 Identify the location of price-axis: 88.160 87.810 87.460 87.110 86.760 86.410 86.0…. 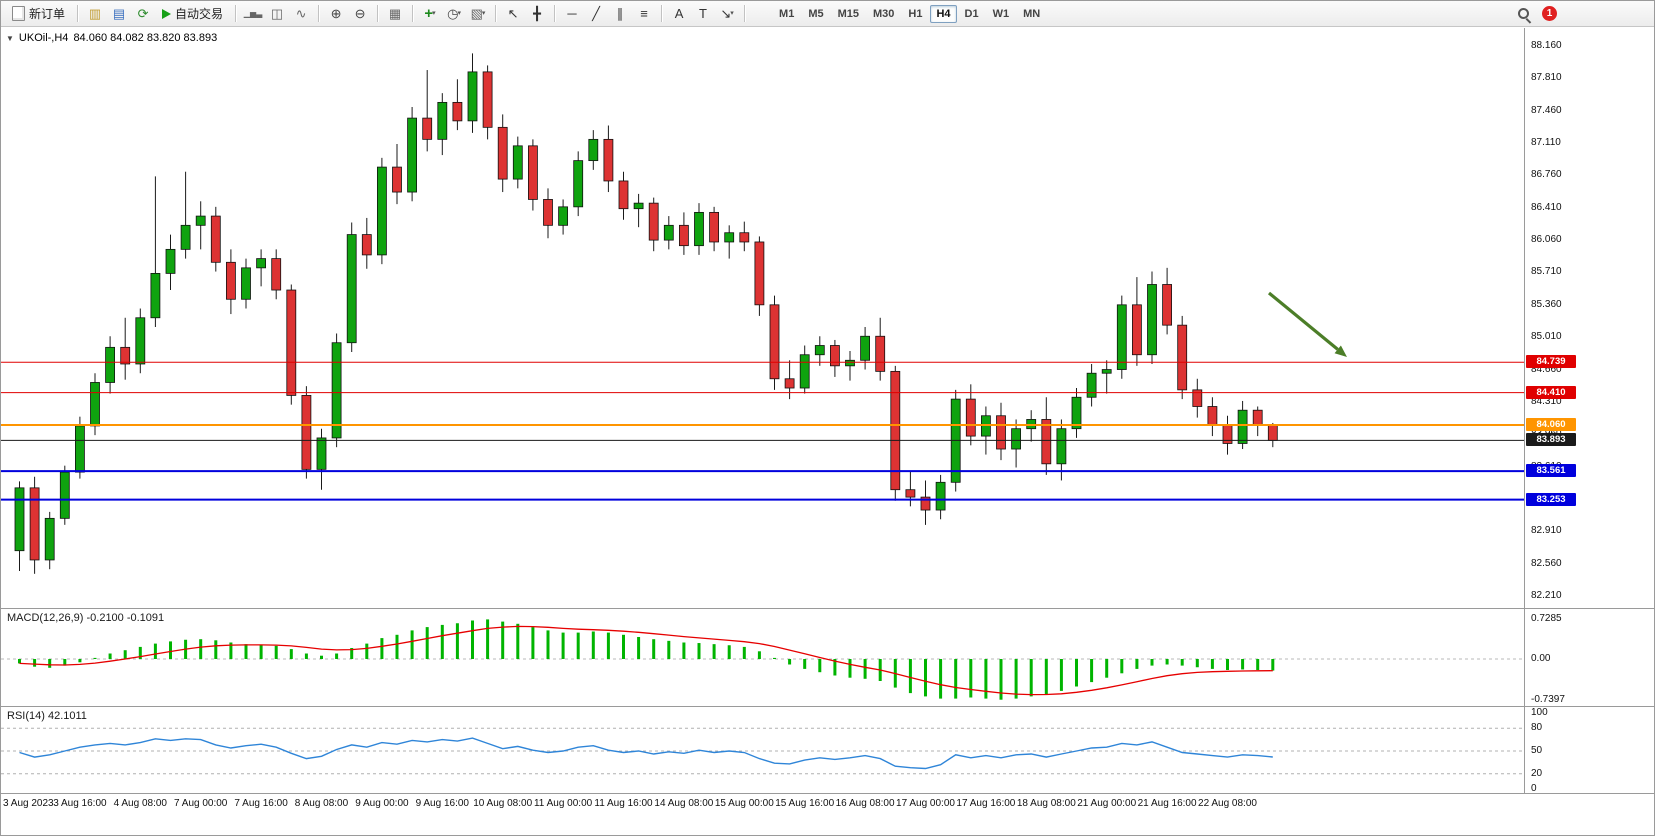
(1589, 411).